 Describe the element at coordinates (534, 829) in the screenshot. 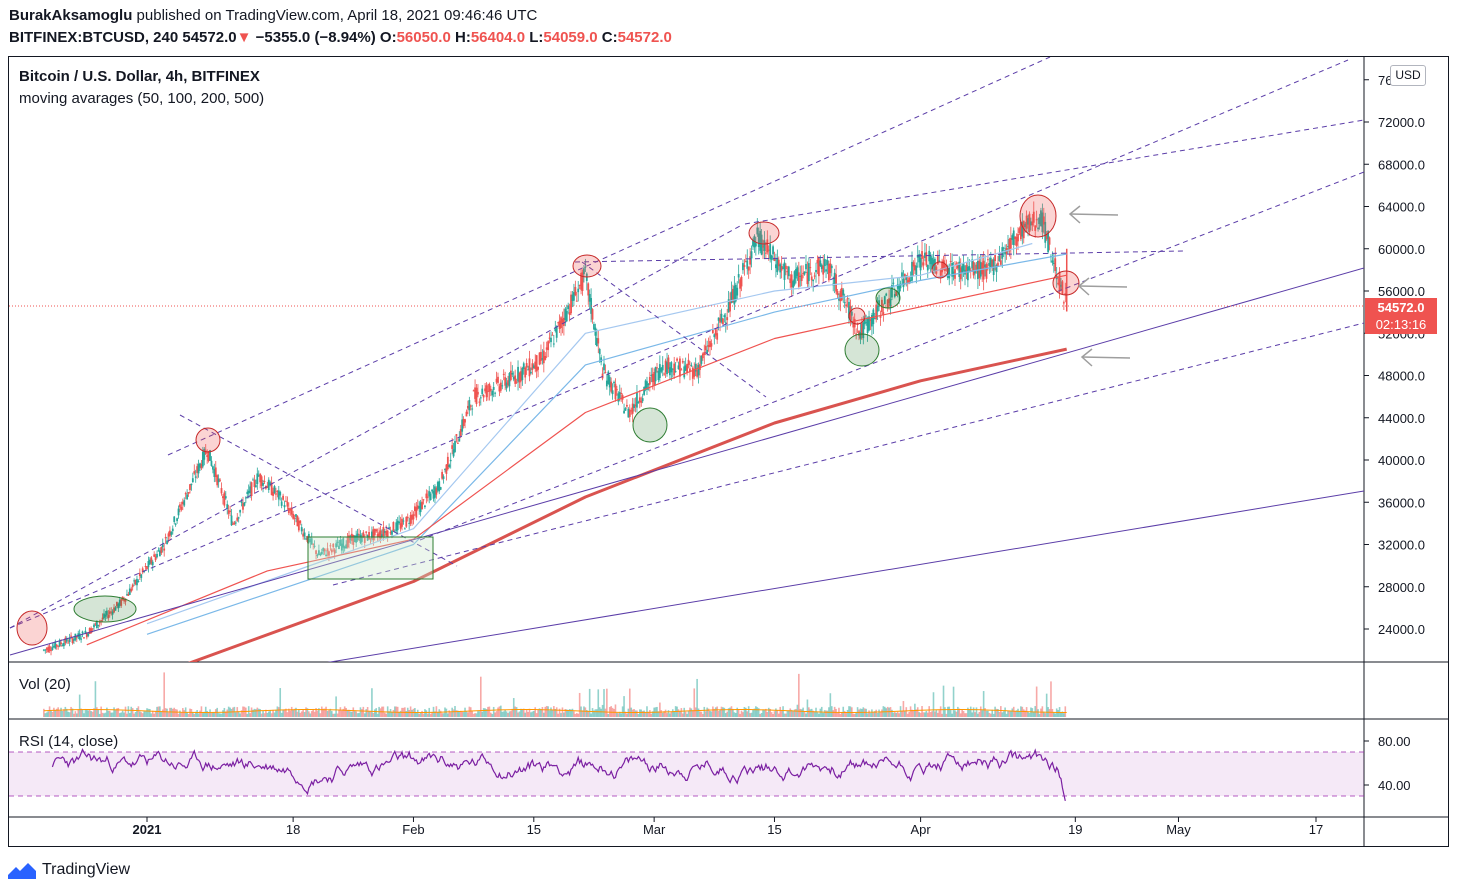

I see `time-tick-label: 15` at that location.